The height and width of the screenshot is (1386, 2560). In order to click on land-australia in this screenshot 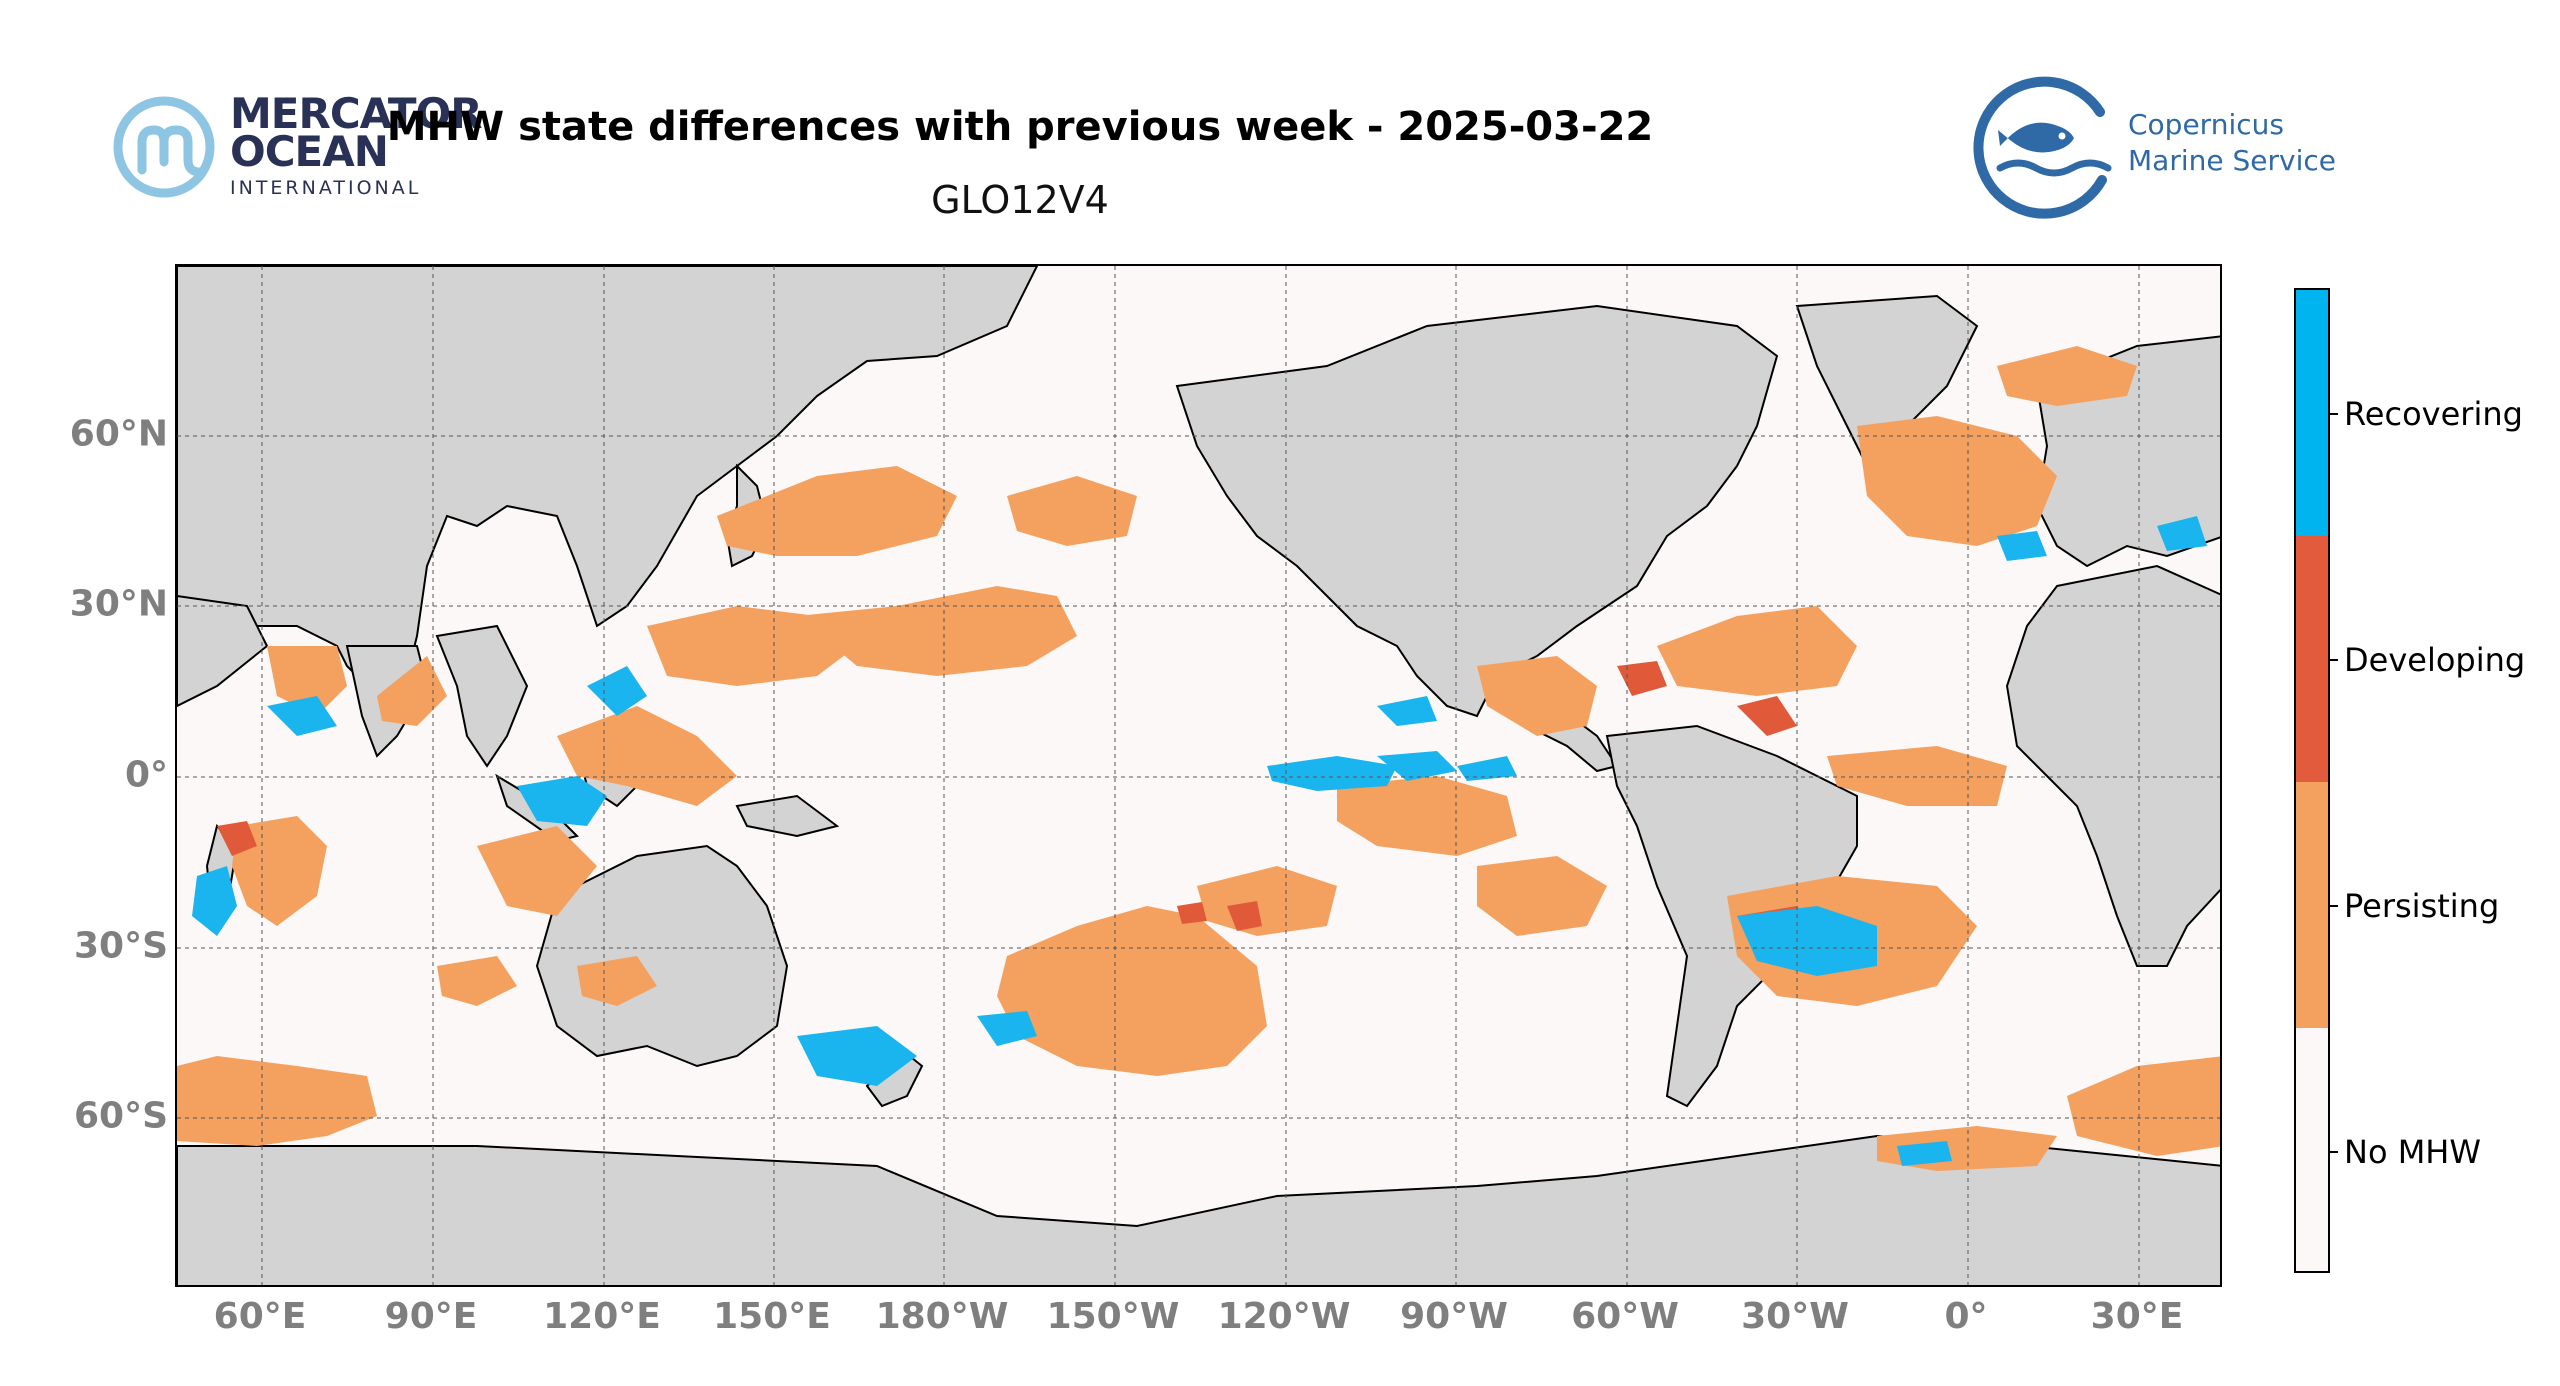, I will do `click(662, 956)`.